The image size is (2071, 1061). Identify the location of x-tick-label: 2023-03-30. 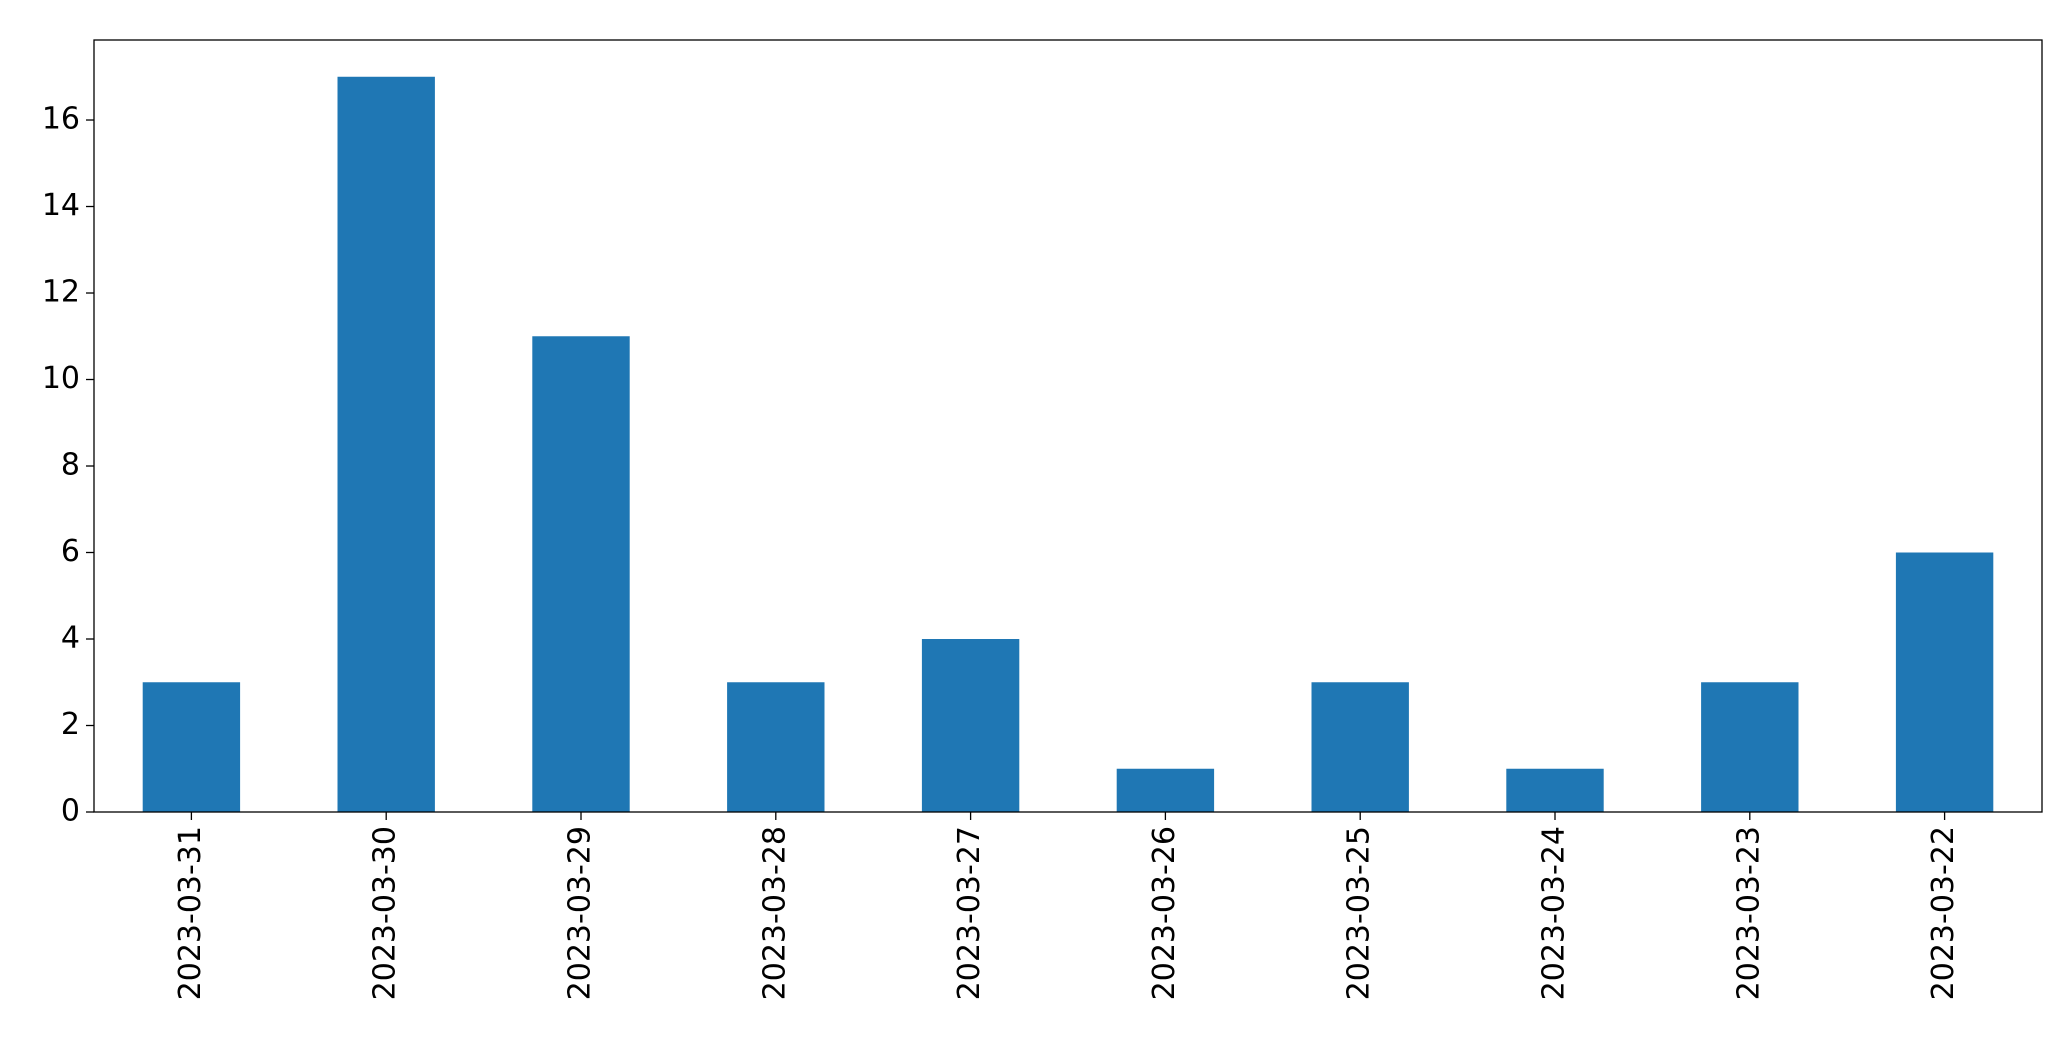
(385, 913).